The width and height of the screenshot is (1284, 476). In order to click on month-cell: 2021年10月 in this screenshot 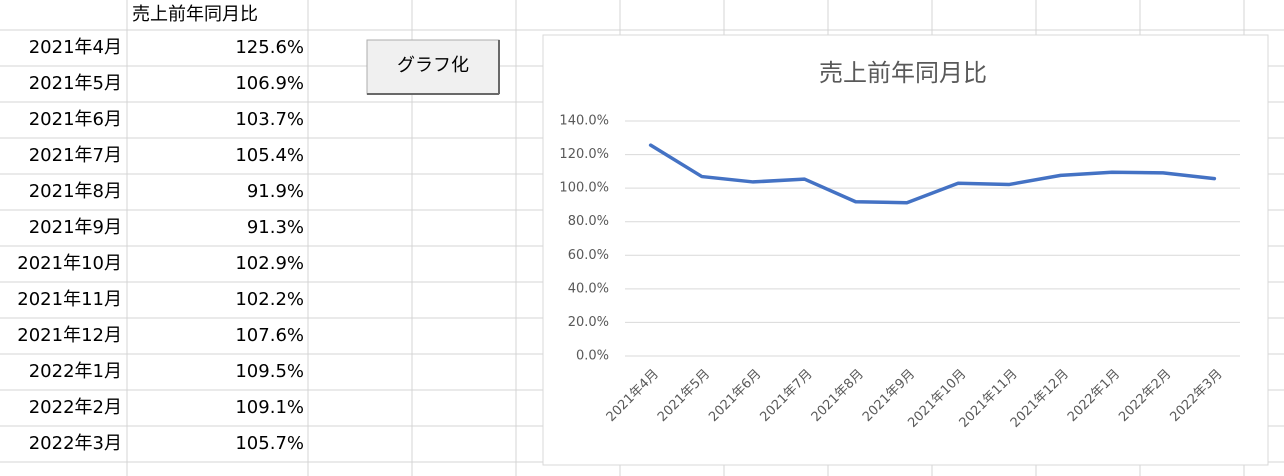, I will do `click(69, 263)`.